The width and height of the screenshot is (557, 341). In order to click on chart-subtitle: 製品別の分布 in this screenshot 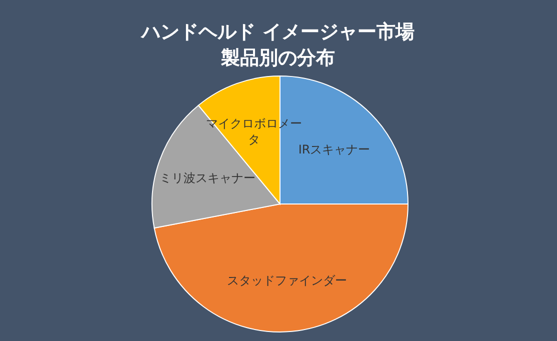, I will do `click(277, 58)`.